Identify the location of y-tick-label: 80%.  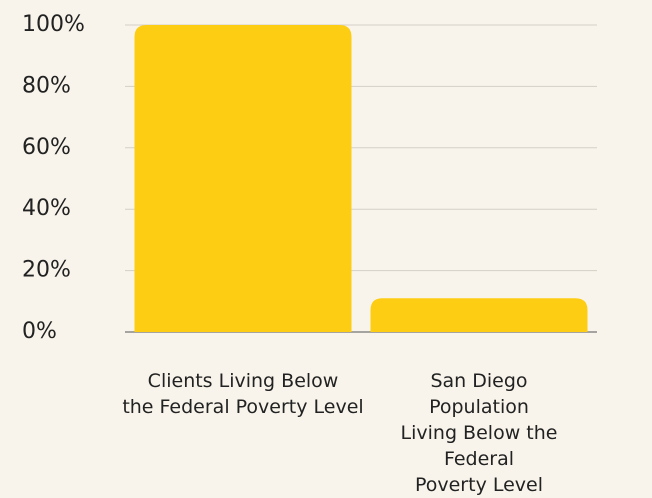
(46, 85).